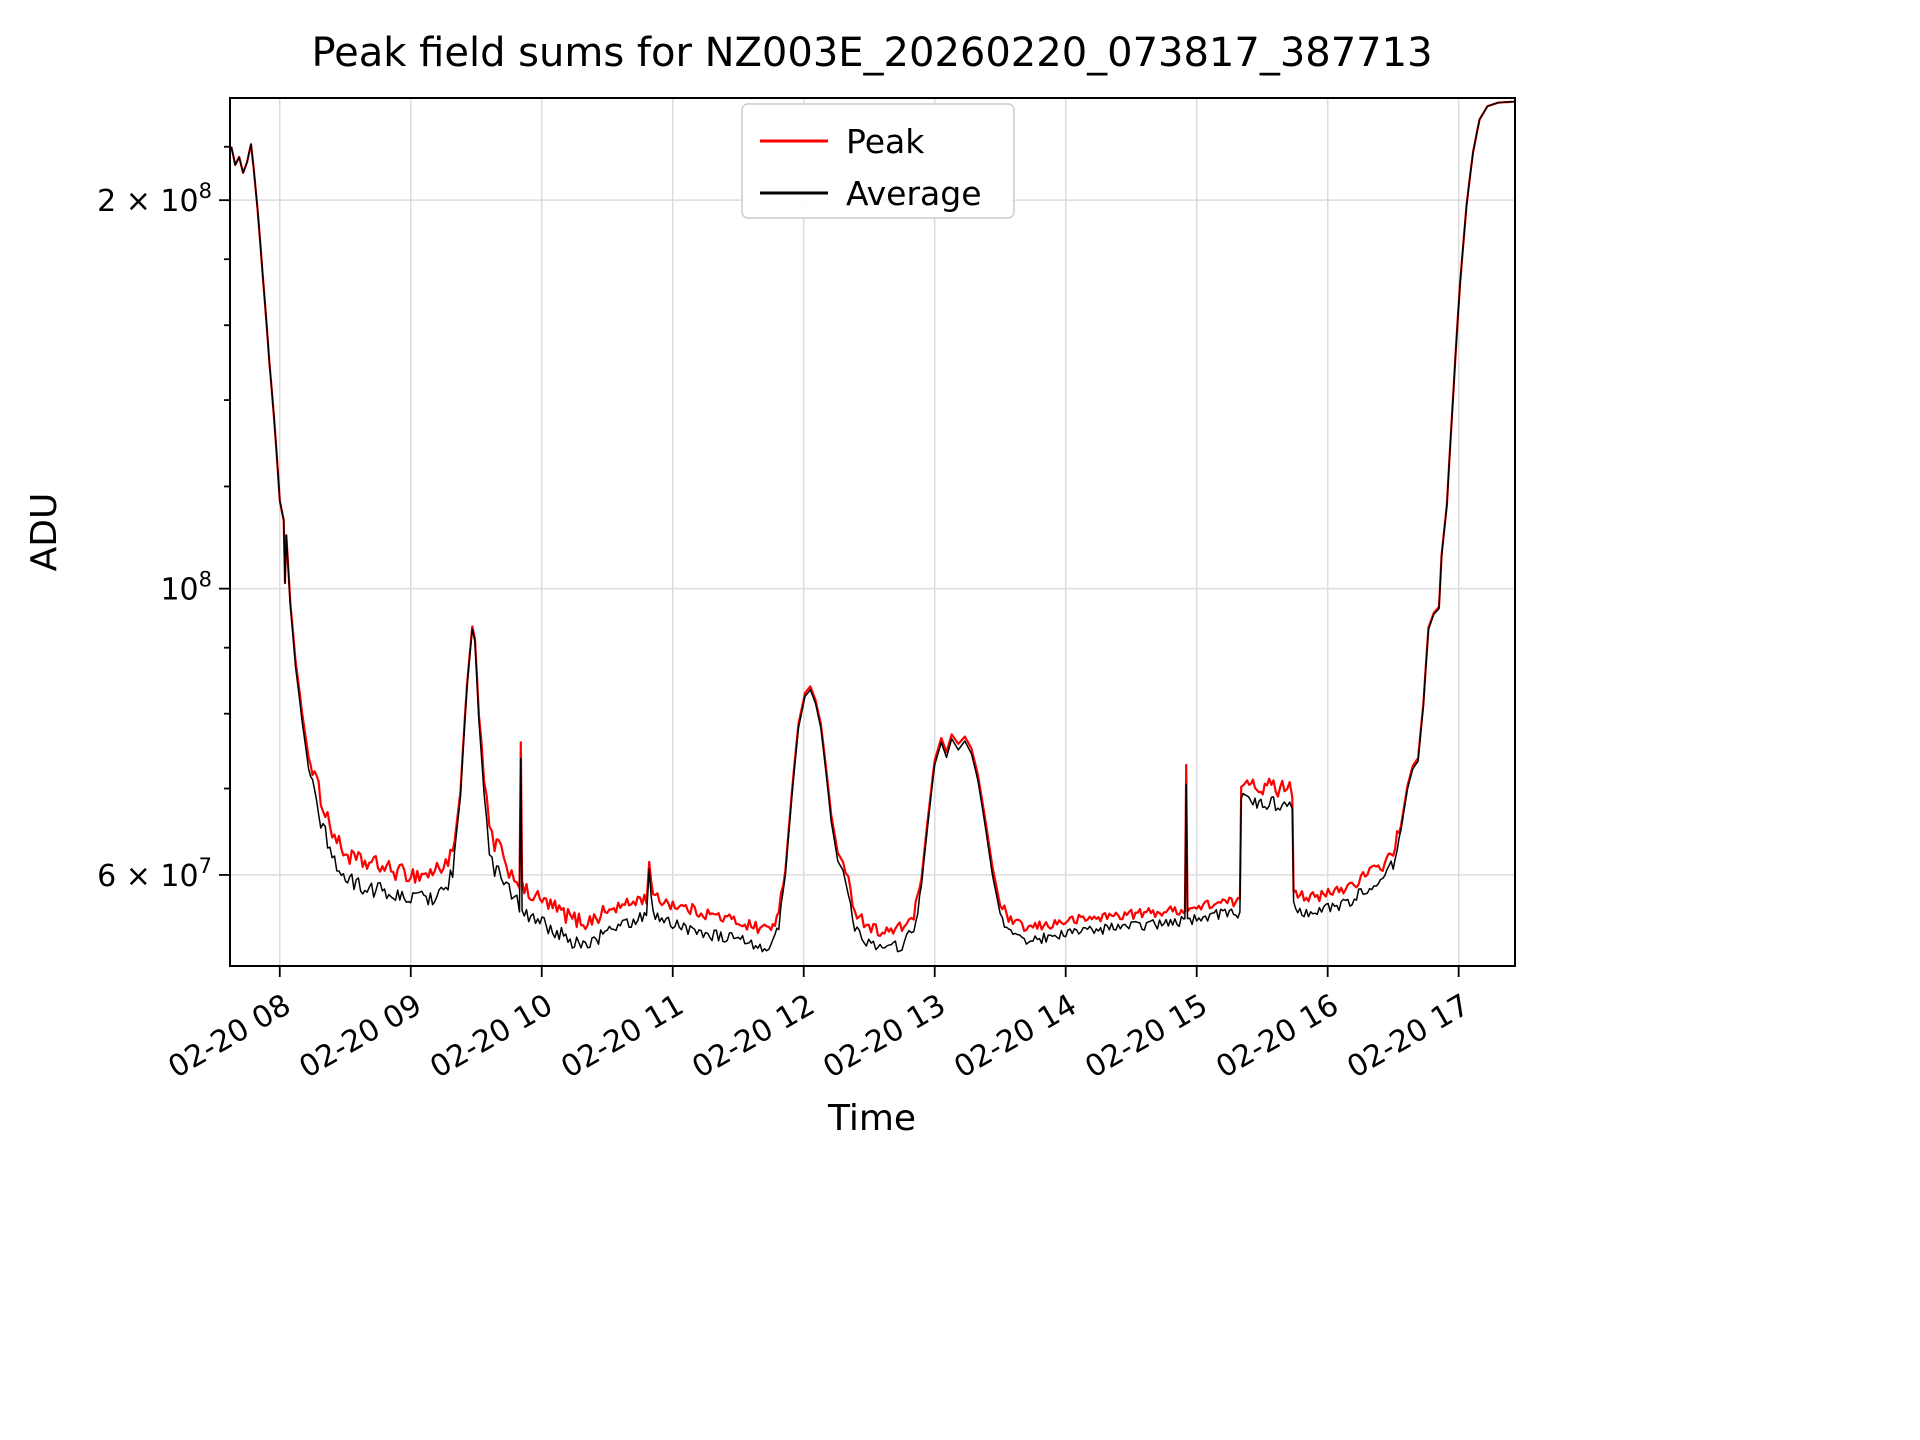 This screenshot has width=1920, height=1440. I want to click on x-axis-label: Time, so click(871, 1118).